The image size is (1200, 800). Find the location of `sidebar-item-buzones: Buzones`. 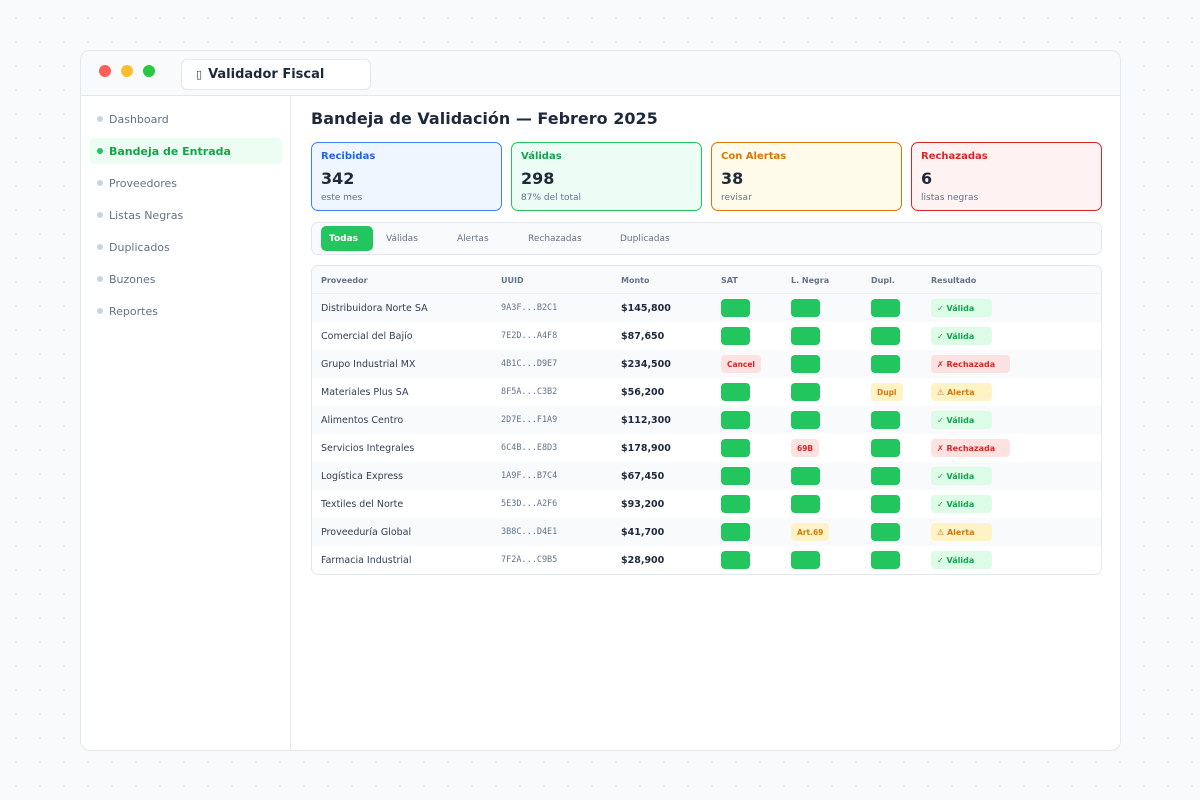

sidebar-item-buzones: Buzones is located at coordinates (185, 279).